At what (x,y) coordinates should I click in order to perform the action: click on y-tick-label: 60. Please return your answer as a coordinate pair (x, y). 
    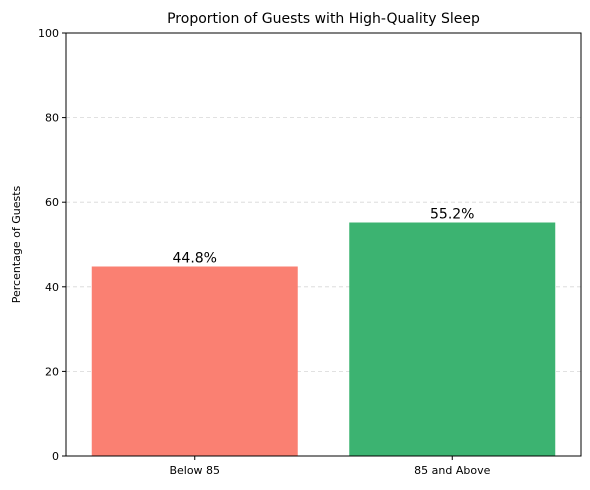
    Looking at the image, I should click on (52, 202).